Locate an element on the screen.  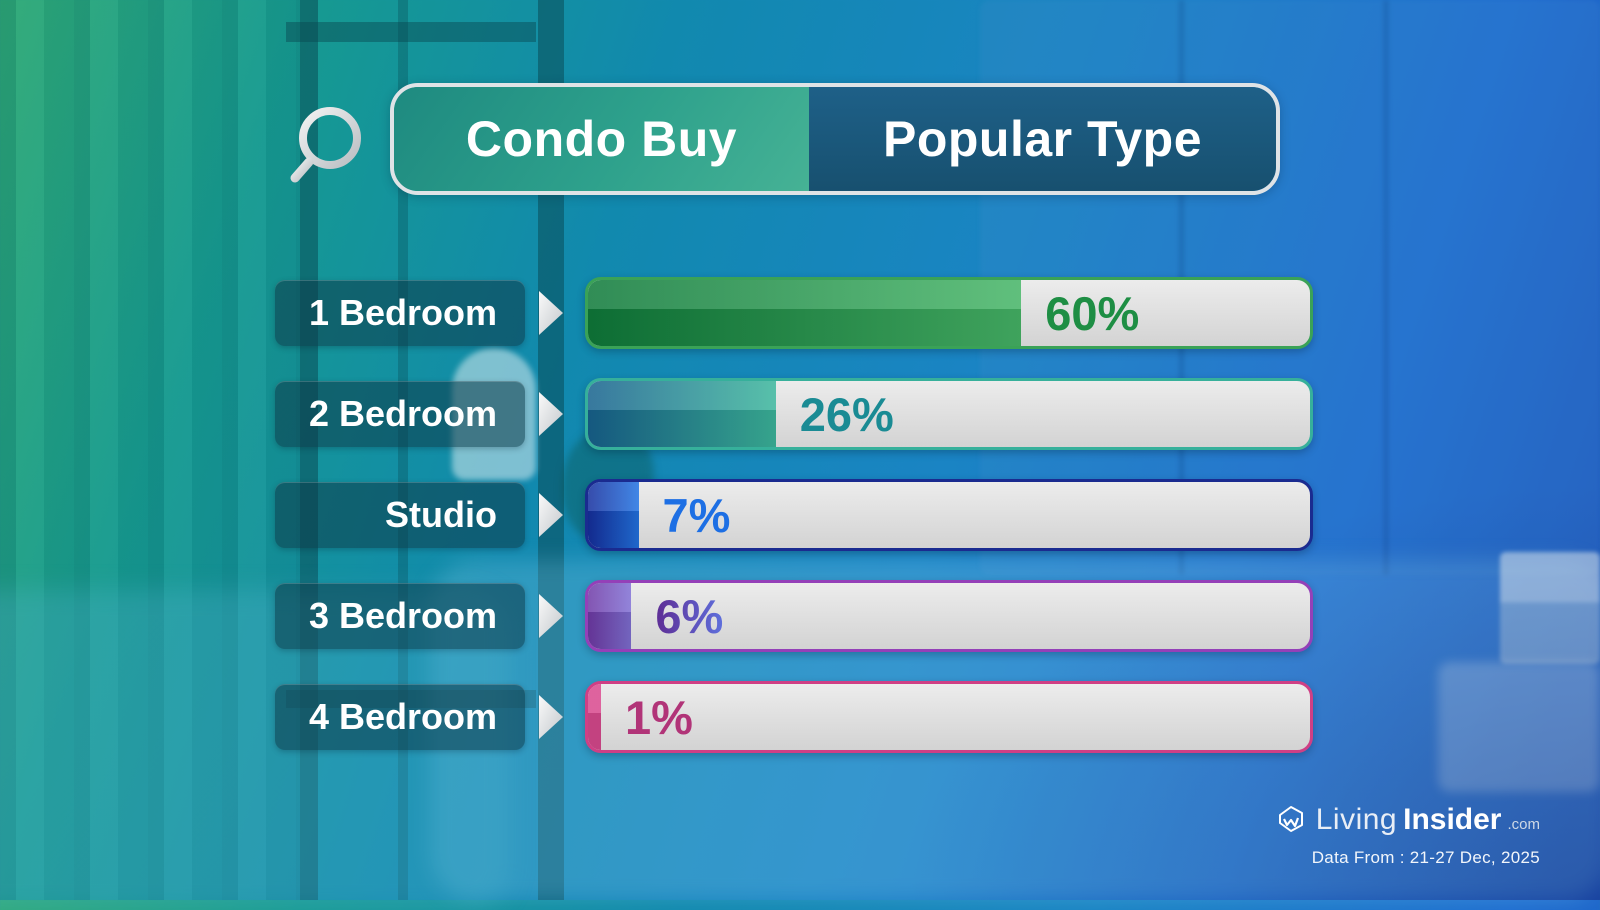
brand-logo: Living Insider .com is located at coordinates (1408, 820).